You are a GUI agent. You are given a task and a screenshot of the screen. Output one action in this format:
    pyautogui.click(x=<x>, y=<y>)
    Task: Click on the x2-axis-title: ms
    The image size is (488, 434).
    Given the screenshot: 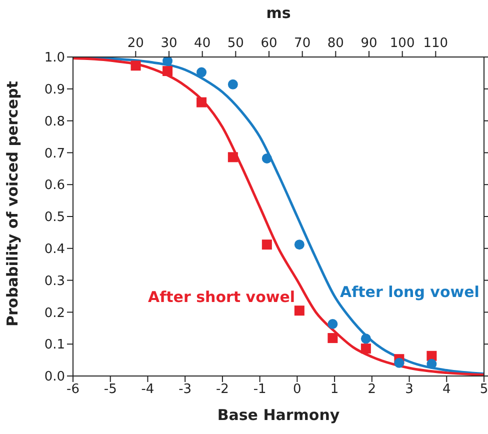 What is the action you would take?
    pyautogui.click(x=278, y=13)
    